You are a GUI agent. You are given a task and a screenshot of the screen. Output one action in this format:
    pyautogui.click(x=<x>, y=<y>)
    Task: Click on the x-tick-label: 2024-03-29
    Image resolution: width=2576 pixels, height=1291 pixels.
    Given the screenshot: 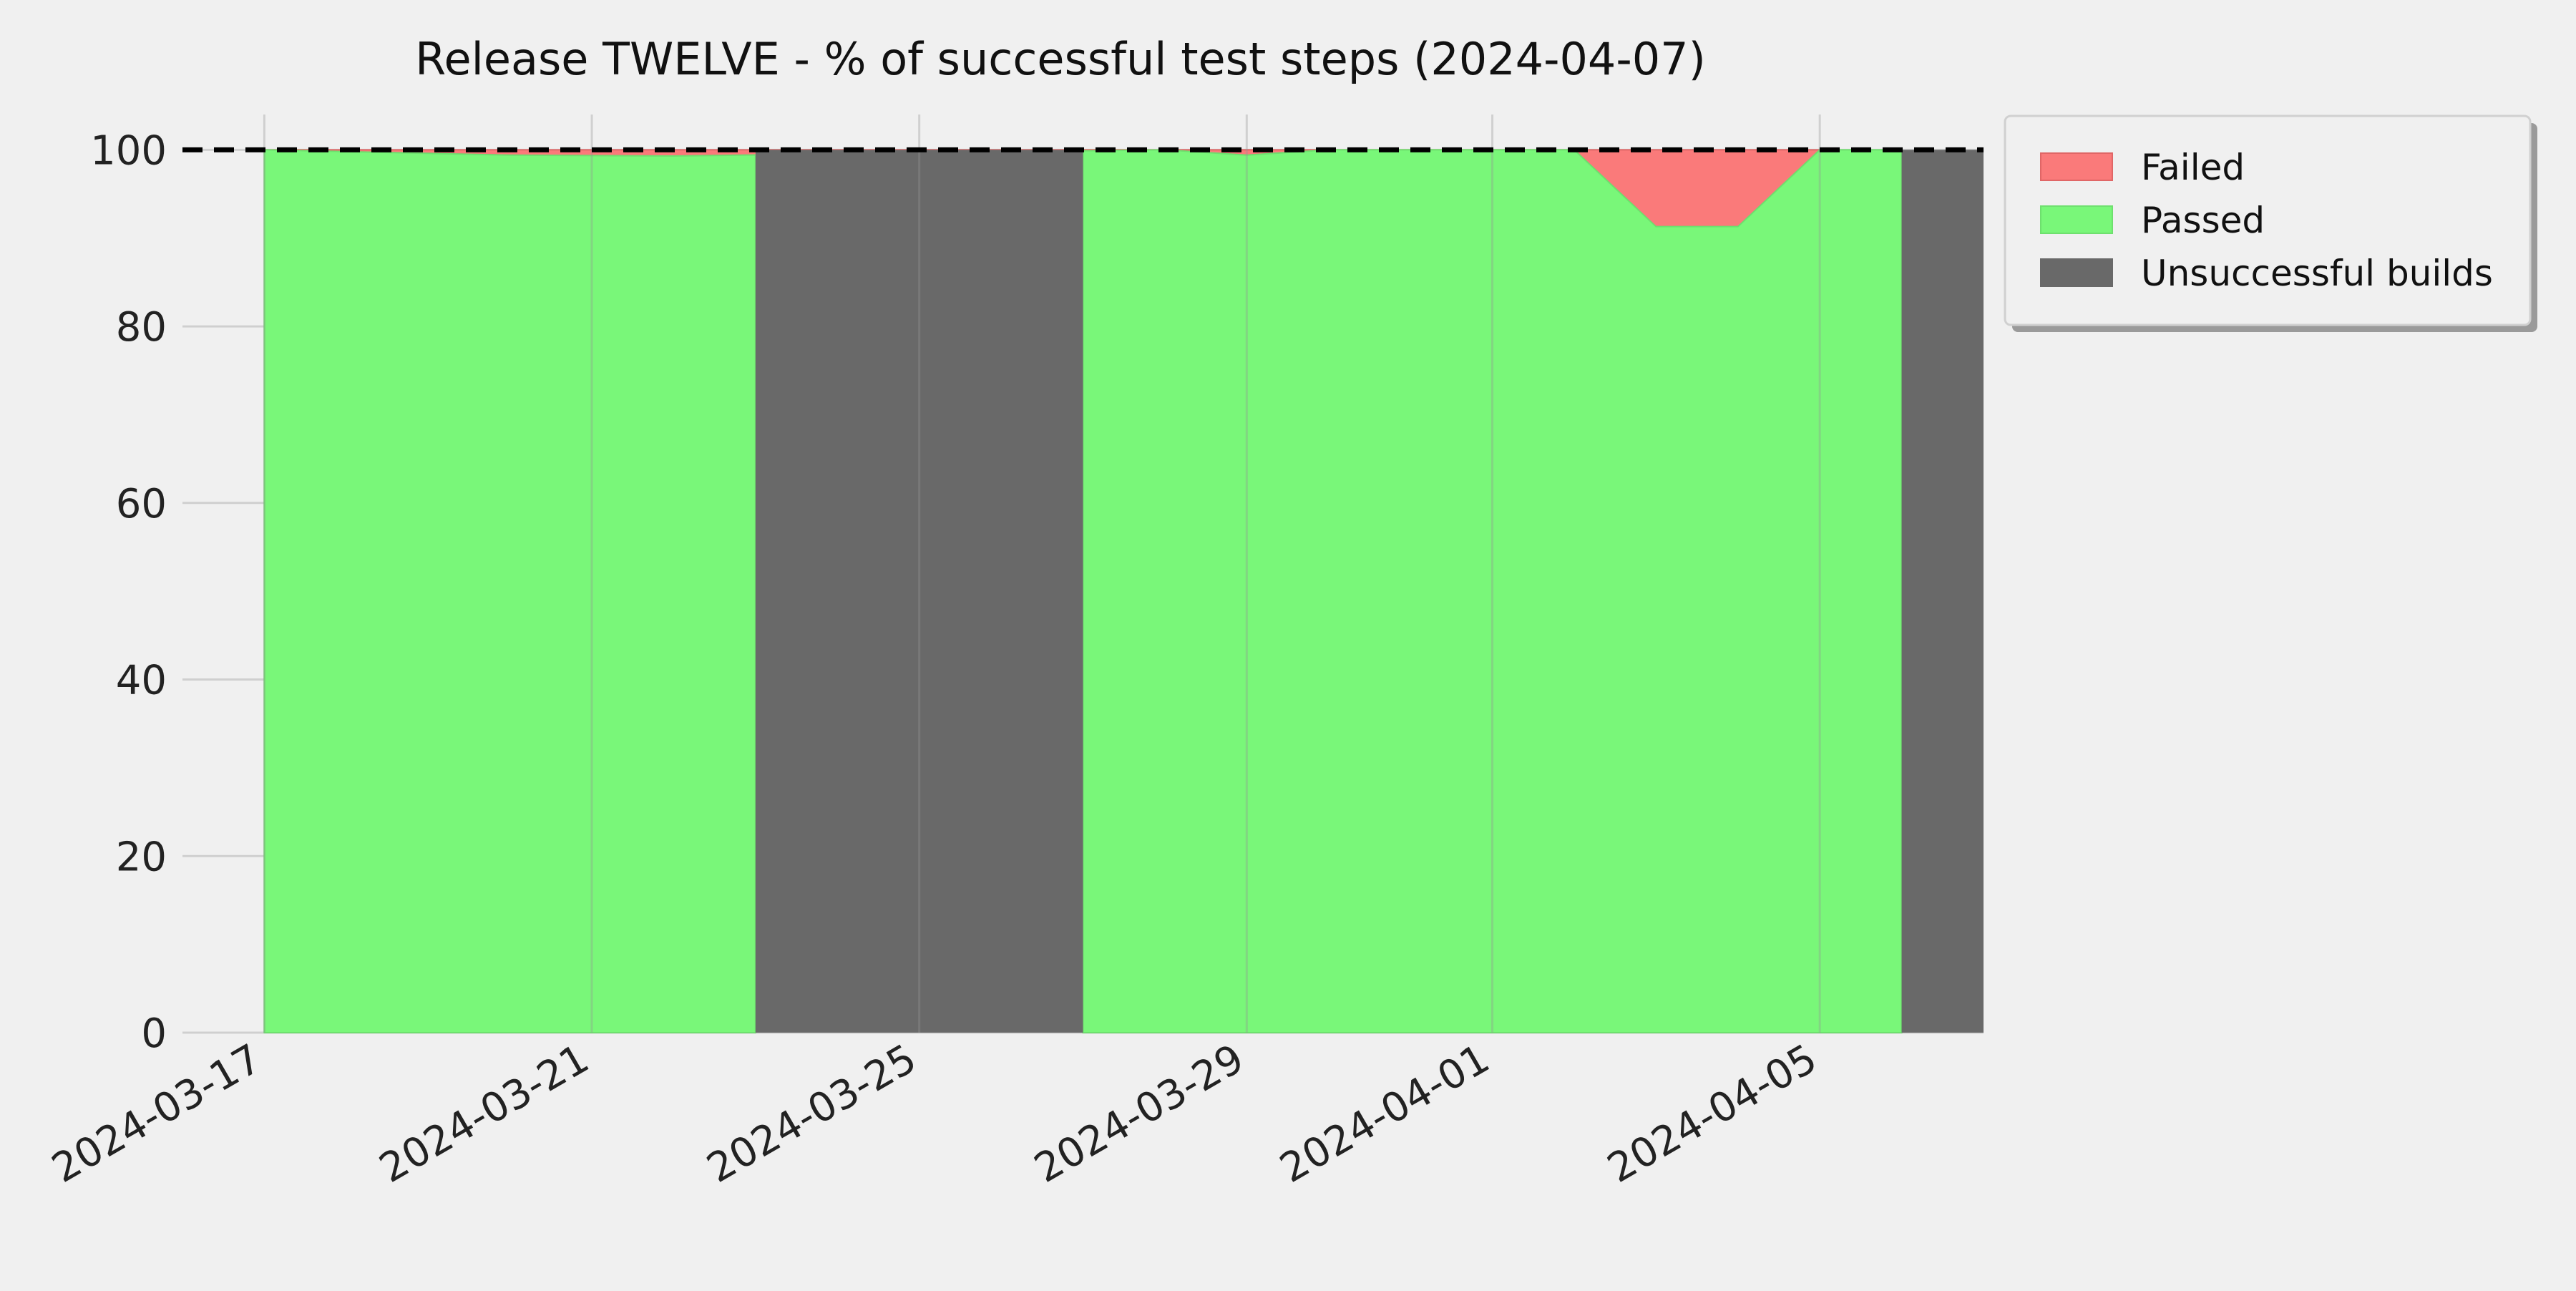 What is the action you would take?
    pyautogui.click(x=1139, y=1114)
    